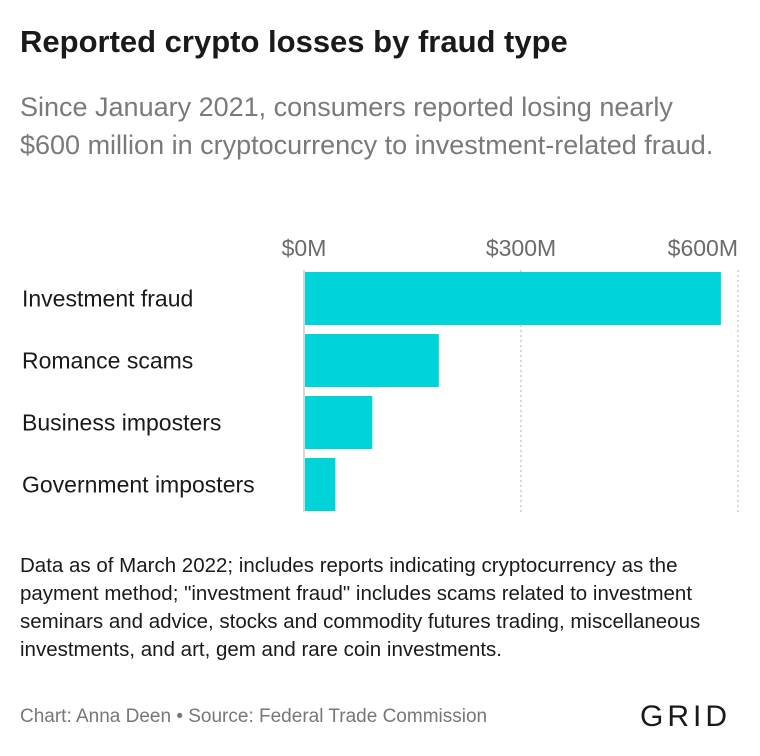 This screenshot has width=760, height=756. What do you see at coordinates (372, 360) in the screenshot?
I see `bar-romance-scams` at bounding box center [372, 360].